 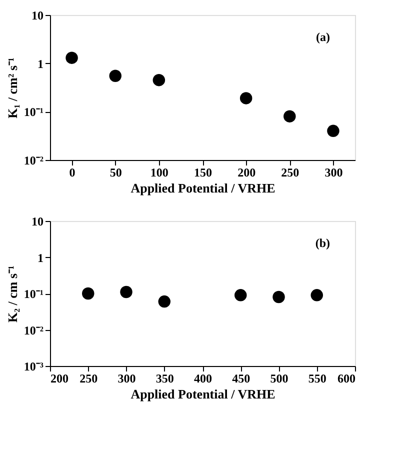 I want to click on y-axis-title: K₁ / cm² s⁻¹, so click(x=12, y=87).